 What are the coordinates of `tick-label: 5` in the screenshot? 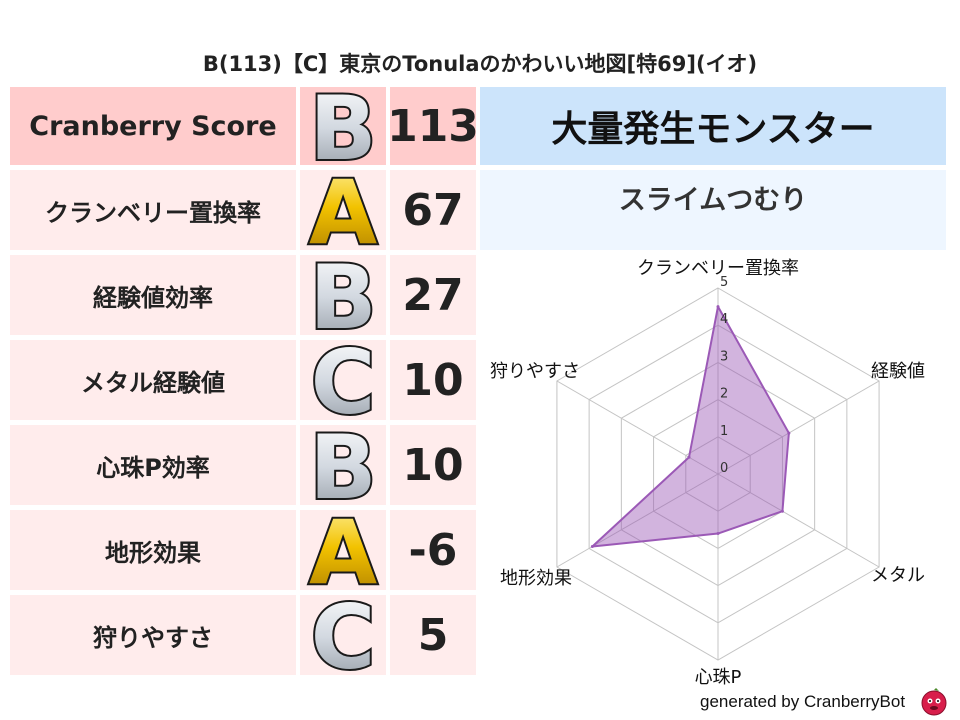 It's located at (724, 282).